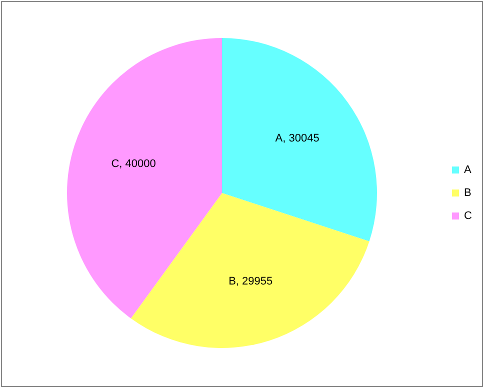  Describe the element at coordinates (468, 216) in the screenshot. I see `legend-label: C` at that location.